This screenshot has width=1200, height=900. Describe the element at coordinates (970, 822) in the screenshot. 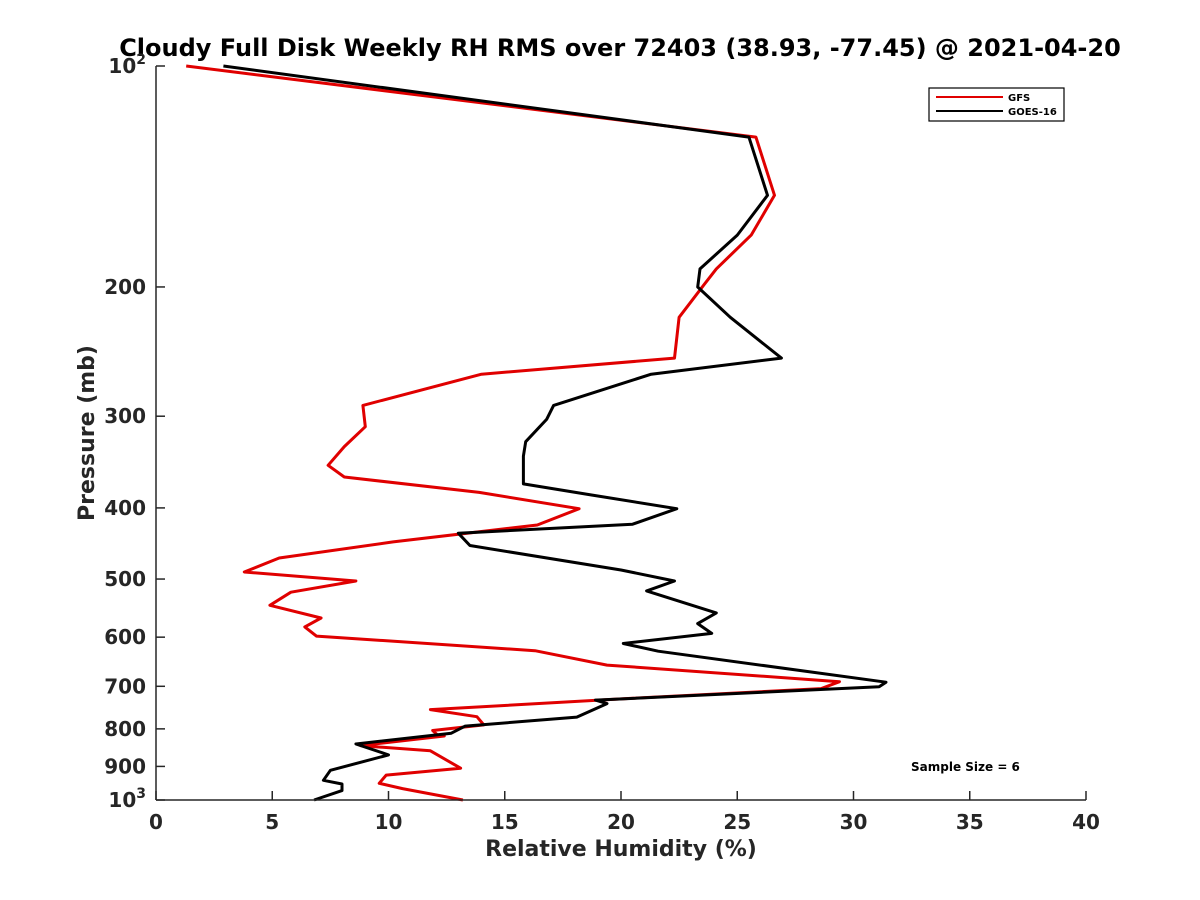

I see `x-tick-label: 35` at that location.